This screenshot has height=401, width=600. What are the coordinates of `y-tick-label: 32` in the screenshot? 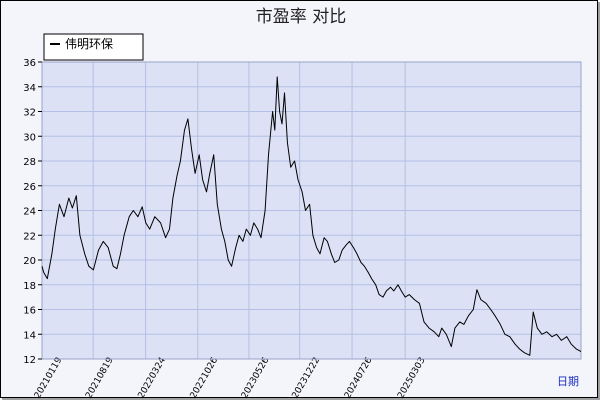 It's located at (29, 113).